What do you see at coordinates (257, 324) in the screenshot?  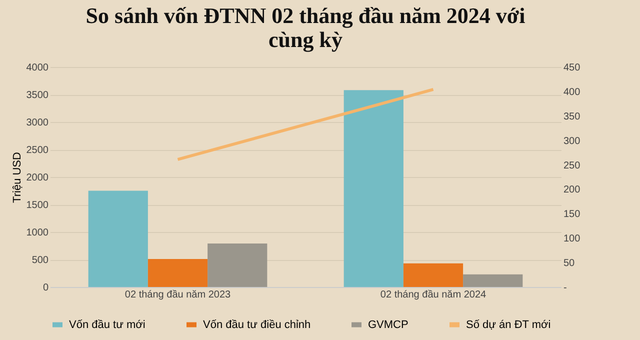 I see `legend-label: Vốn đầu tư điều chỉnh` at bounding box center [257, 324].